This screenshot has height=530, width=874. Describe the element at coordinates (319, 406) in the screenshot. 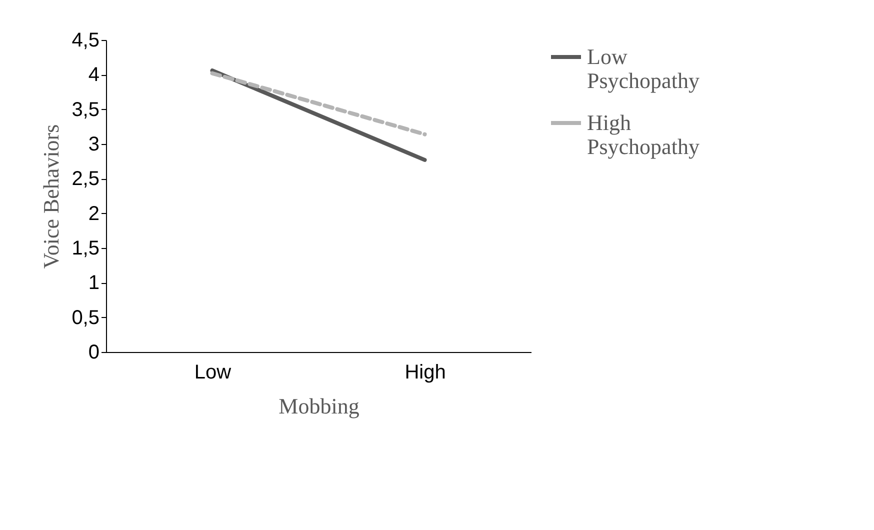

I see `x-axis-title: Mobbing` at that location.